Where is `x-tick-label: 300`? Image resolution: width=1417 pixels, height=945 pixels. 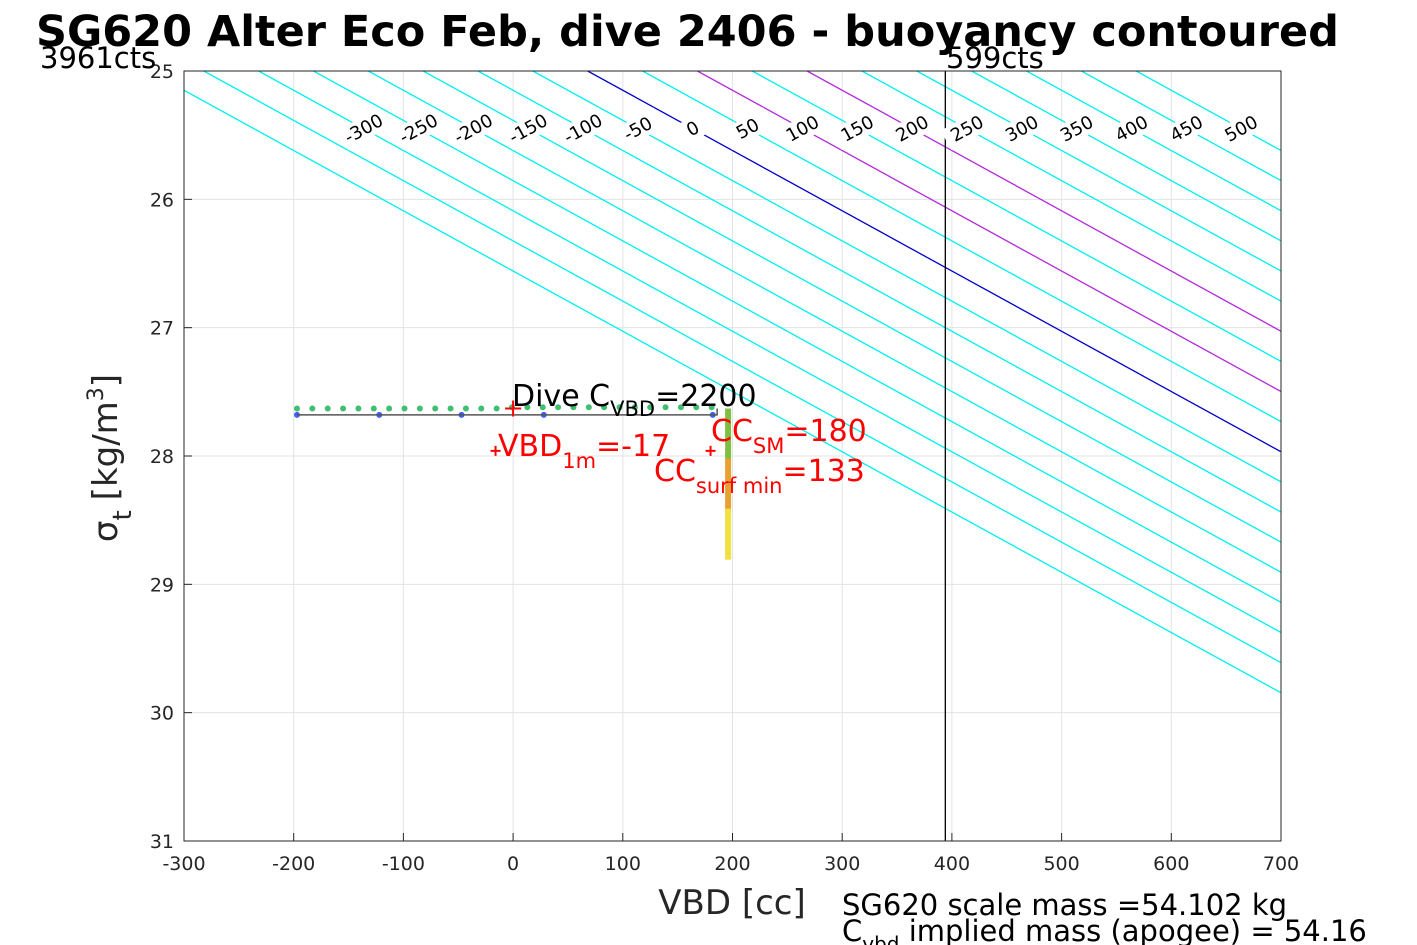
x-tick-label: 300 is located at coordinates (842, 864).